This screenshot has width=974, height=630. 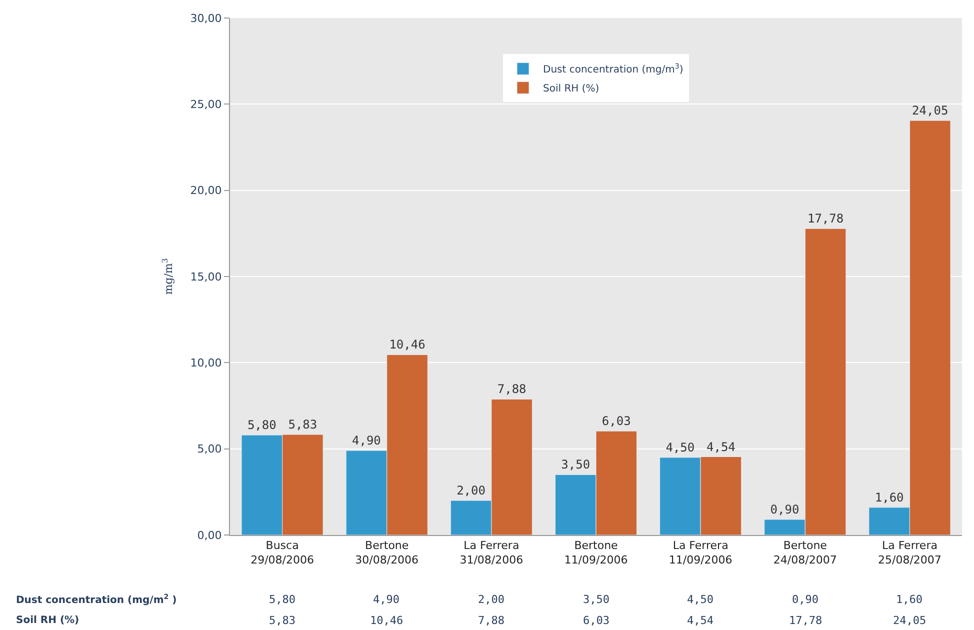 What do you see at coordinates (387, 620) in the screenshot?
I see `data-label: 10,46` at bounding box center [387, 620].